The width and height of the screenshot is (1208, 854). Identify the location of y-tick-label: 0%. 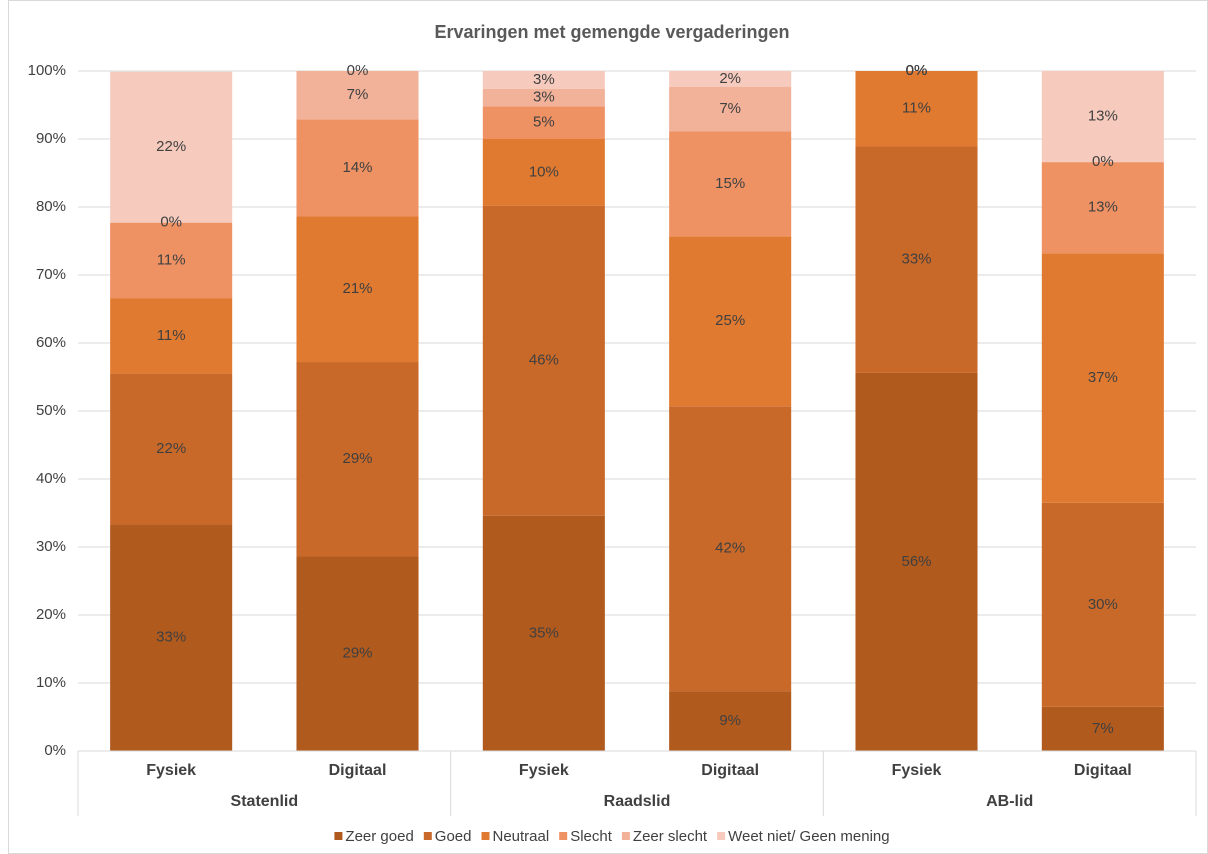
(55, 750).